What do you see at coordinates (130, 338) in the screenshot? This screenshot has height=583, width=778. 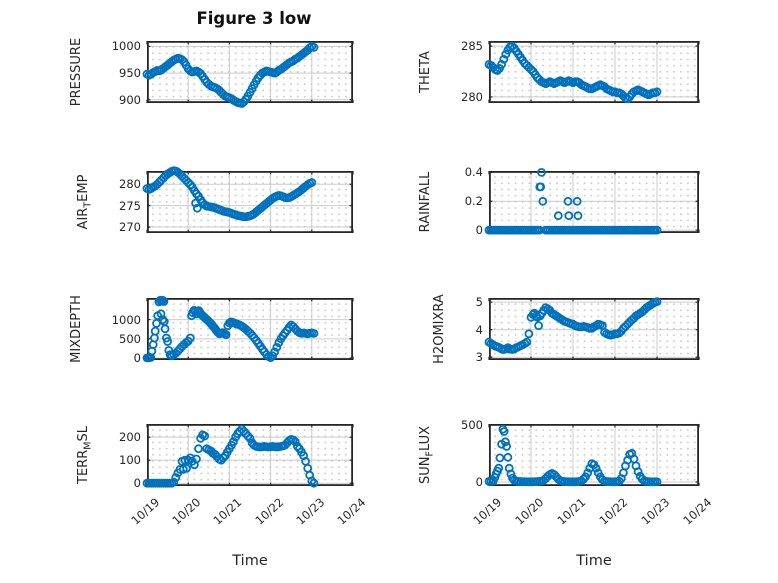 I see `y-tick-label: 500` at bounding box center [130, 338].